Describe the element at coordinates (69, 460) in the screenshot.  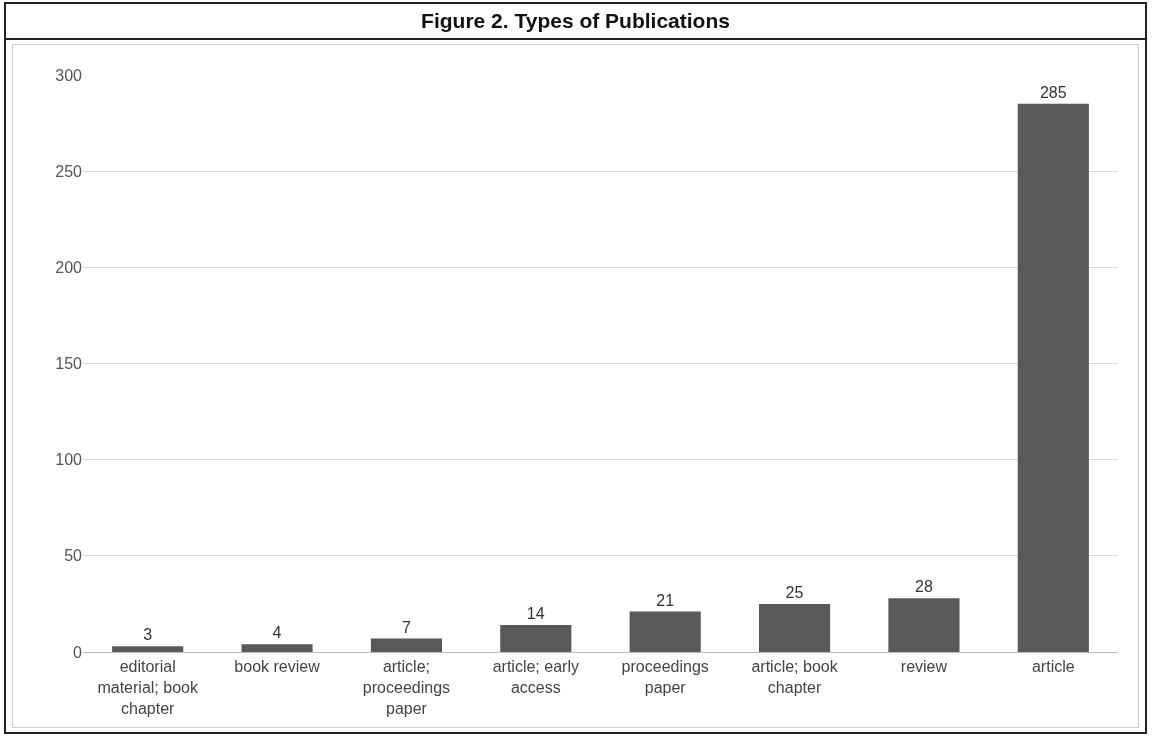
I see `y-tick-label: 100` at that location.